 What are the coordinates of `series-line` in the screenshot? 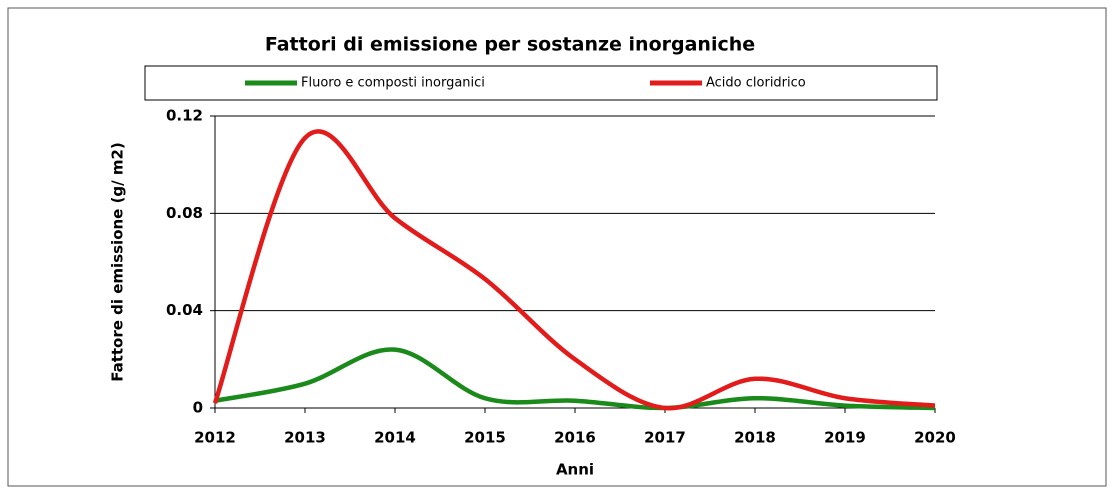 It's located at (575, 379).